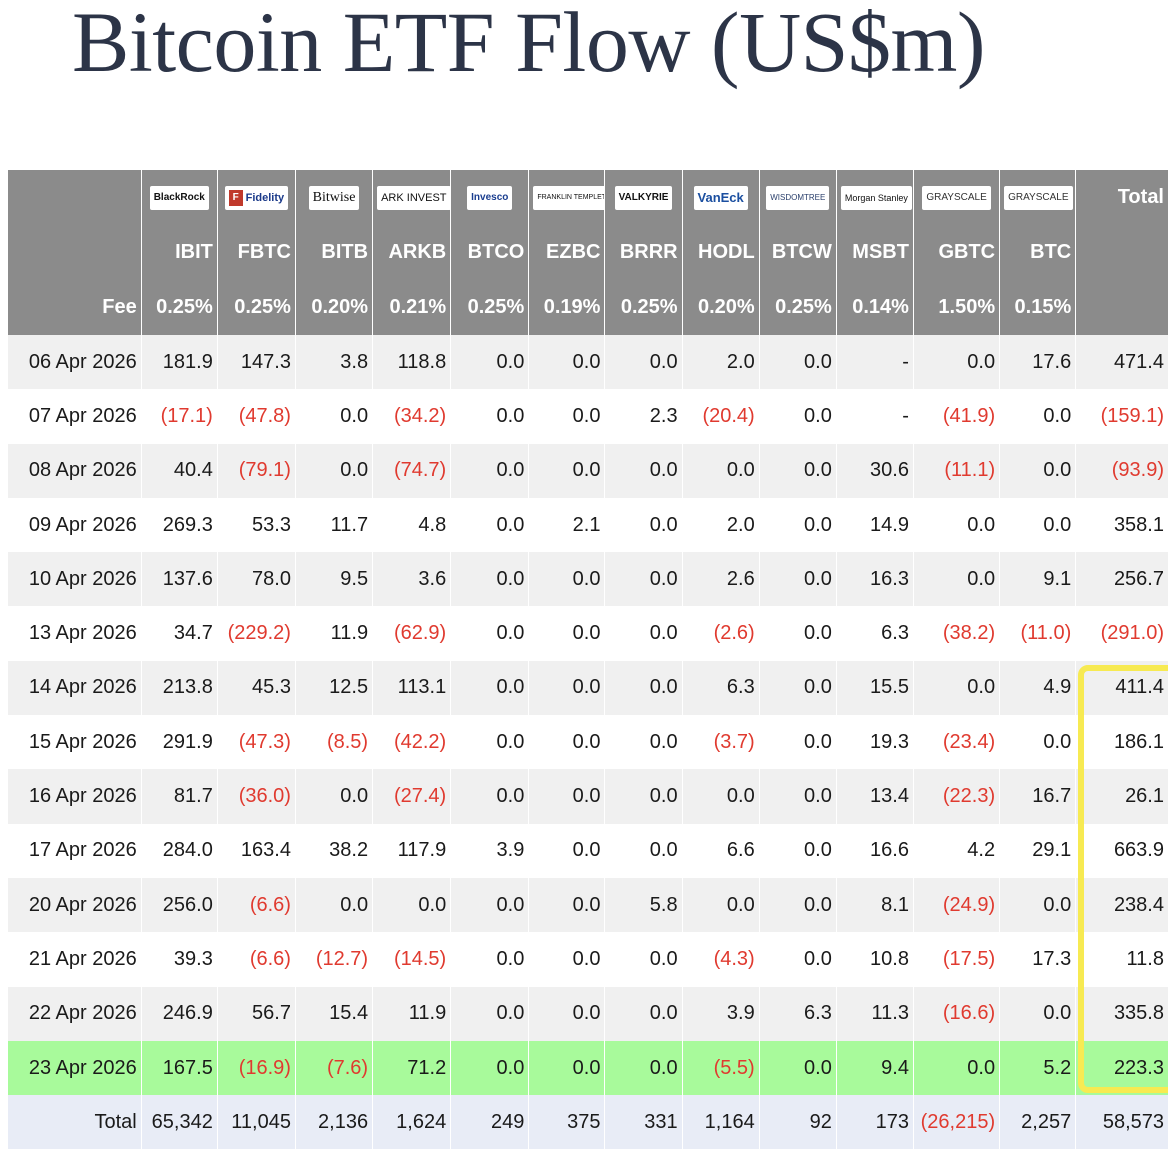 The height and width of the screenshot is (1149, 1168). I want to click on issuer-logo-cell: WISDOMTREE, so click(798, 197).